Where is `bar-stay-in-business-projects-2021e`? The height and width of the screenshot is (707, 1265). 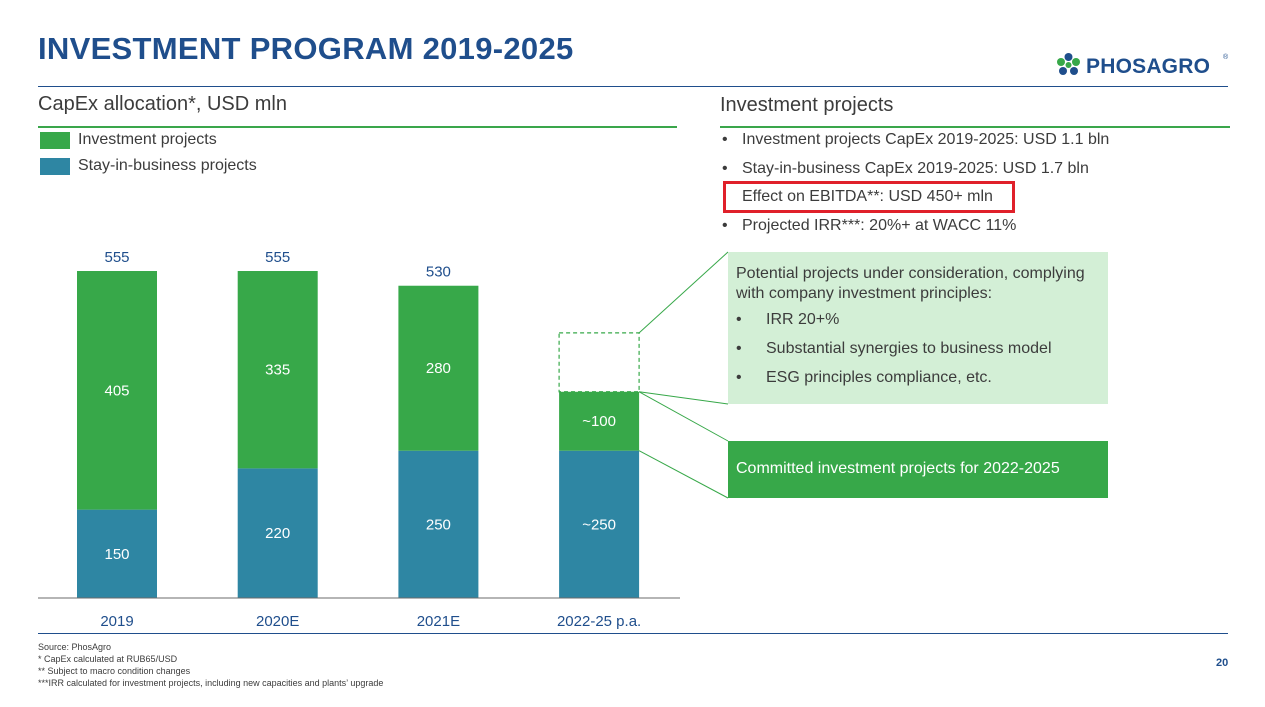
bar-stay-in-business-projects-2021e is located at coordinates (438, 524).